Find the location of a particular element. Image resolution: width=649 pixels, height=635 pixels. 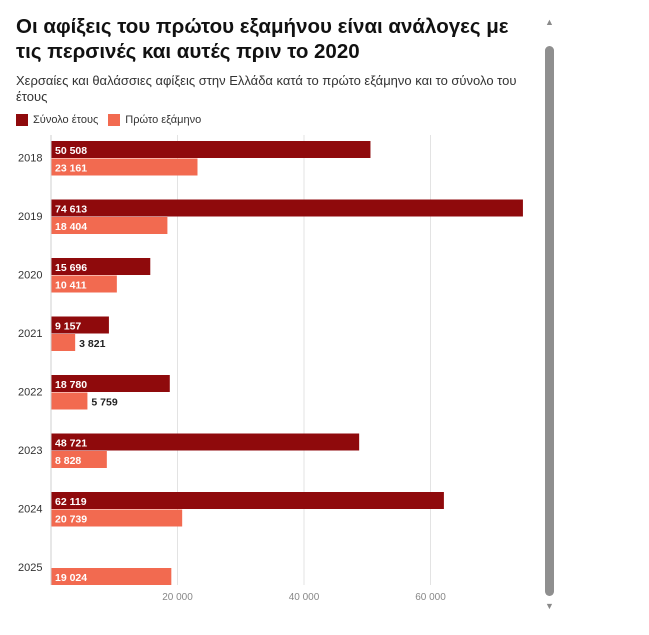

scroll-up-arrow-icon: ▲ is located at coordinates (549, 22).